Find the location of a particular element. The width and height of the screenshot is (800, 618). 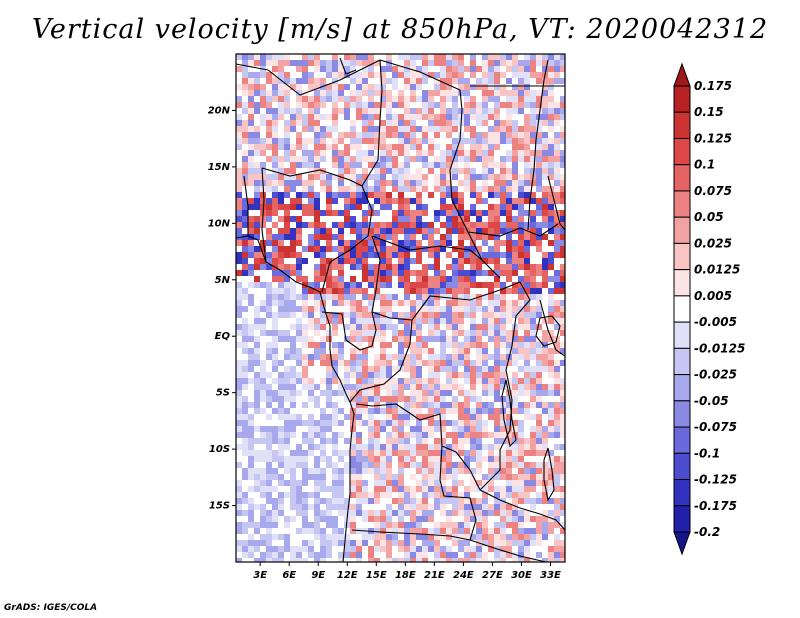

border-congo-drc is located at coordinates (381, 361).